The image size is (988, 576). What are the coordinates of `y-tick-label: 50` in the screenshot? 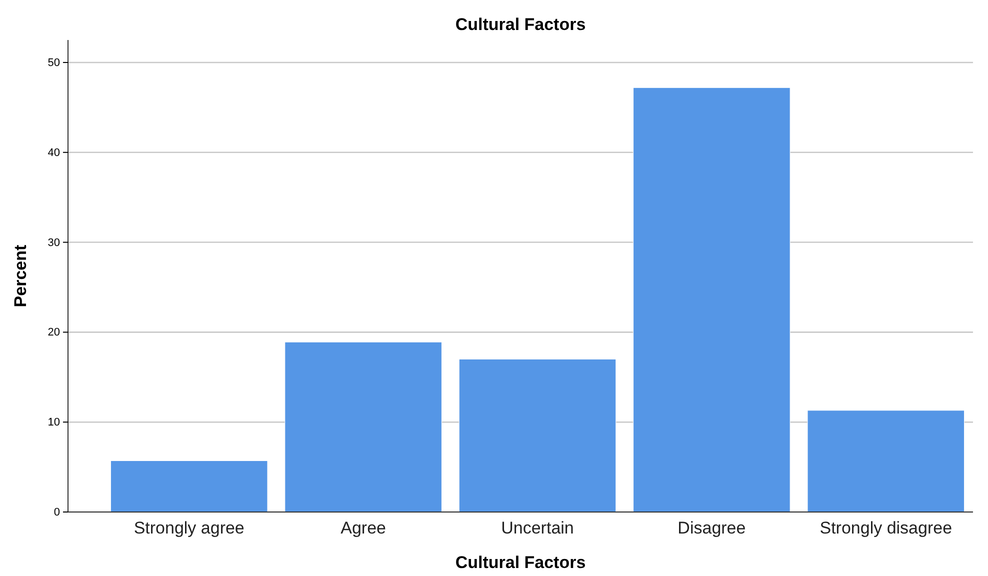 It's located at (54, 62).